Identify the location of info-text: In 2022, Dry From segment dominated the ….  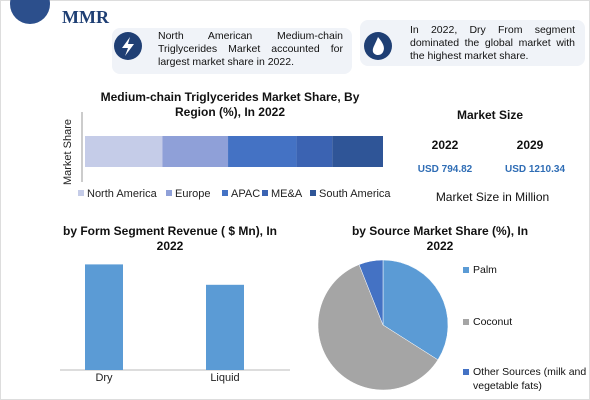
(492, 43).